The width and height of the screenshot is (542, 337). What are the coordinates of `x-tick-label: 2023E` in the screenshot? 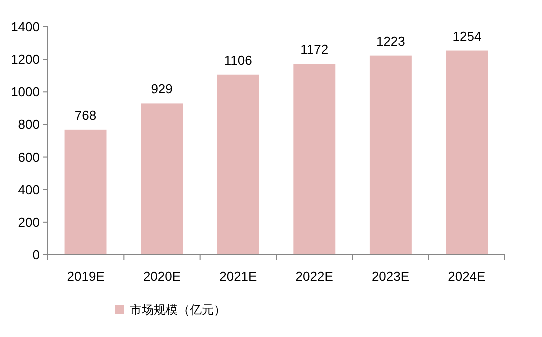 It's located at (391, 276).